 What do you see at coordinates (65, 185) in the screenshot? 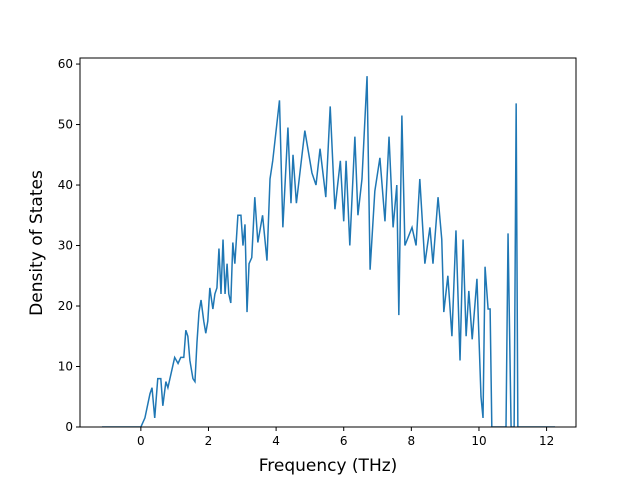
I see `y-tick-label: 40` at bounding box center [65, 185].